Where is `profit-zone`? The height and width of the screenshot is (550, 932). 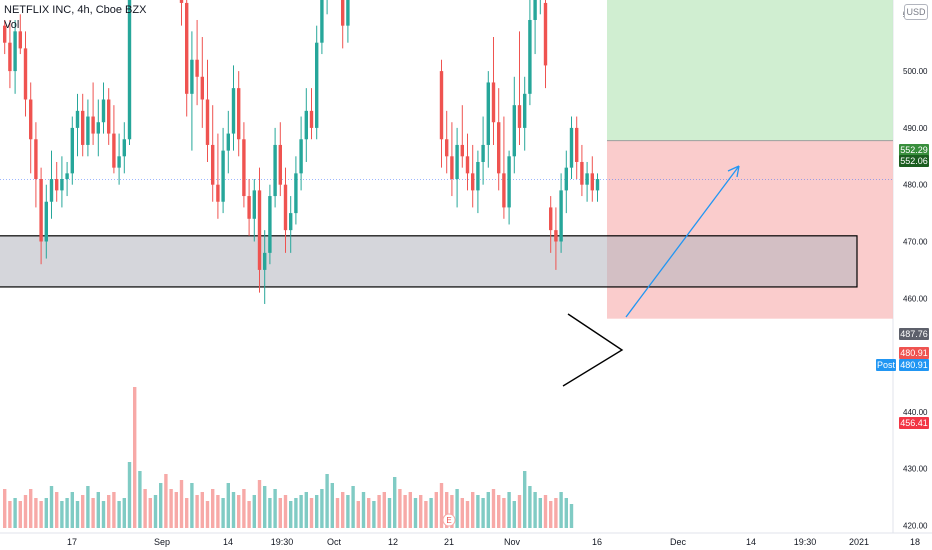
profit-zone is located at coordinates (750, 70).